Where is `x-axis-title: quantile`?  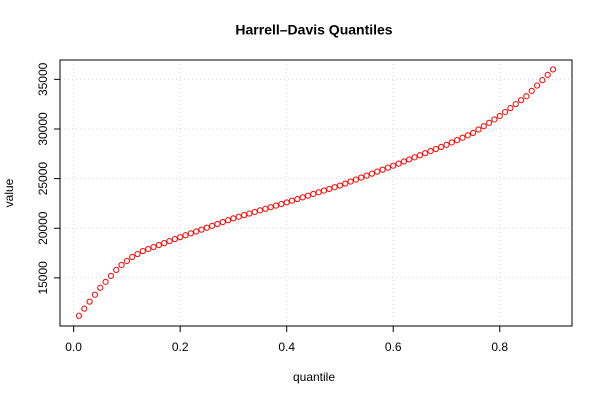 x-axis-title: quantile is located at coordinates (314, 377).